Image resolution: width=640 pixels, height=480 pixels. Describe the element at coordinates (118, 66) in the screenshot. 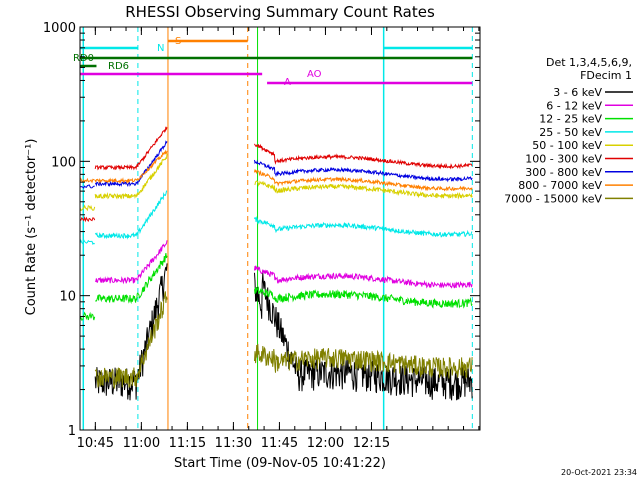

I see `flag-label-rd6: RD6` at that location.